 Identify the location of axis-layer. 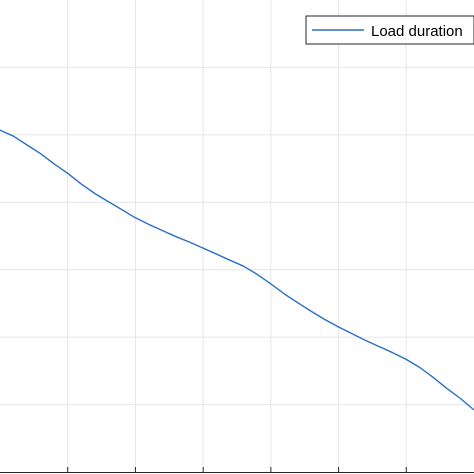
(237, 470).